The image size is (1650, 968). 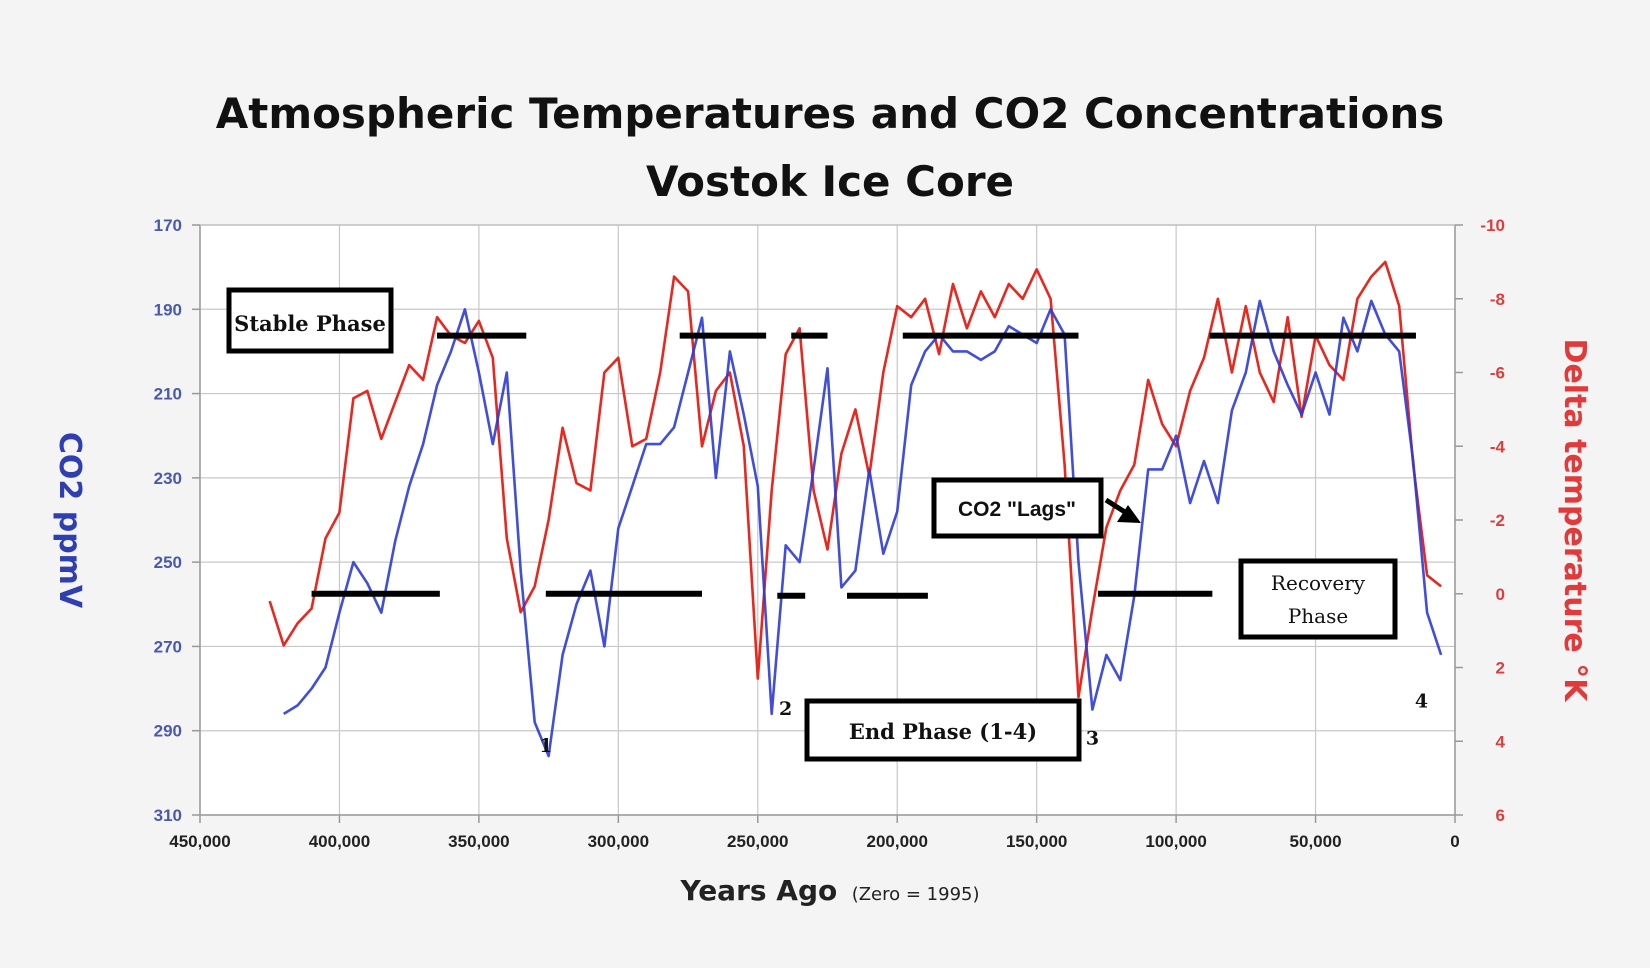 What do you see at coordinates (1316, 841) in the screenshot?
I see `x-tick-8: 50,000` at bounding box center [1316, 841].